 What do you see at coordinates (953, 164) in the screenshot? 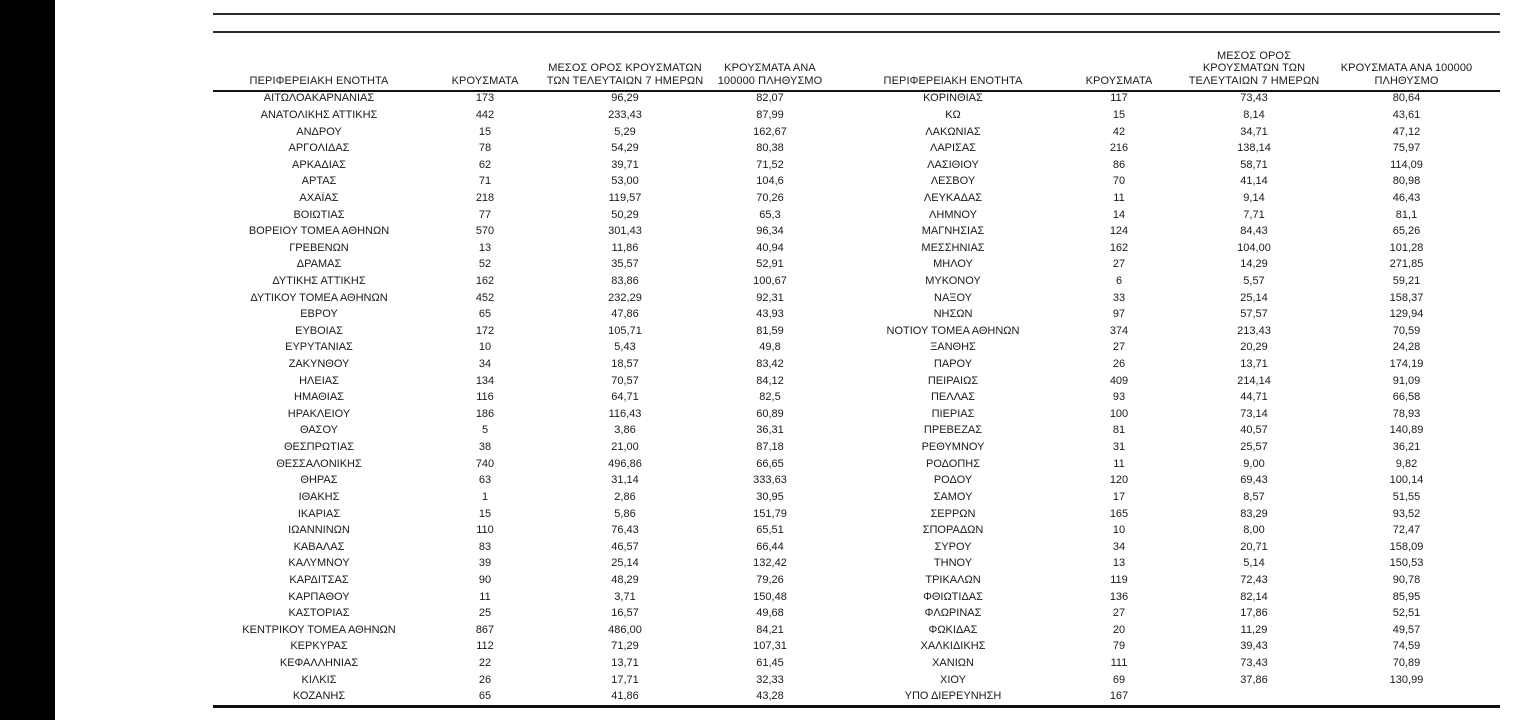
I see `region-name-cell: ΛΑΣΙΘΙΟΥ` at bounding box center [953, 164].